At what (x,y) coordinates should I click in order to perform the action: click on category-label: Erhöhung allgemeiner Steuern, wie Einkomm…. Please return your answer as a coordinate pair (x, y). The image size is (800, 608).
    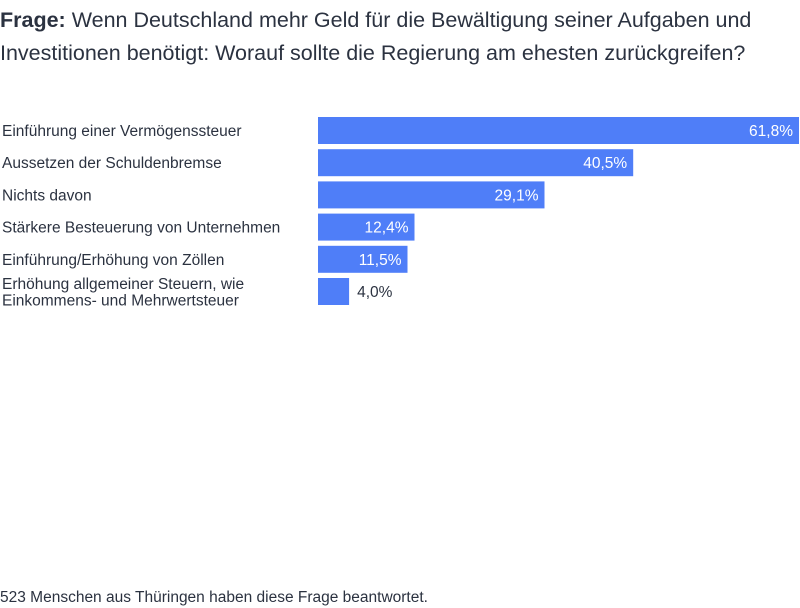
    Looking at the image, I should click on (123, 293).